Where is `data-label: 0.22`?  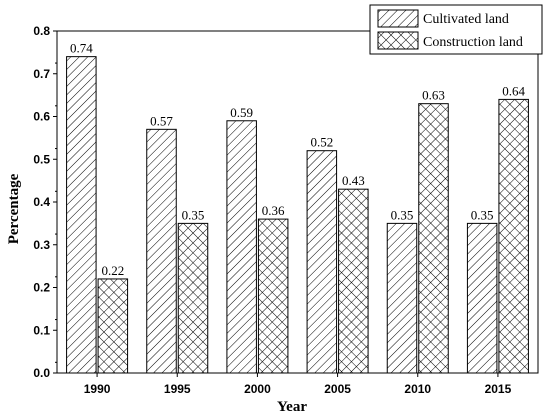
data-label: 0.22 is located at coordinates (112, 270).